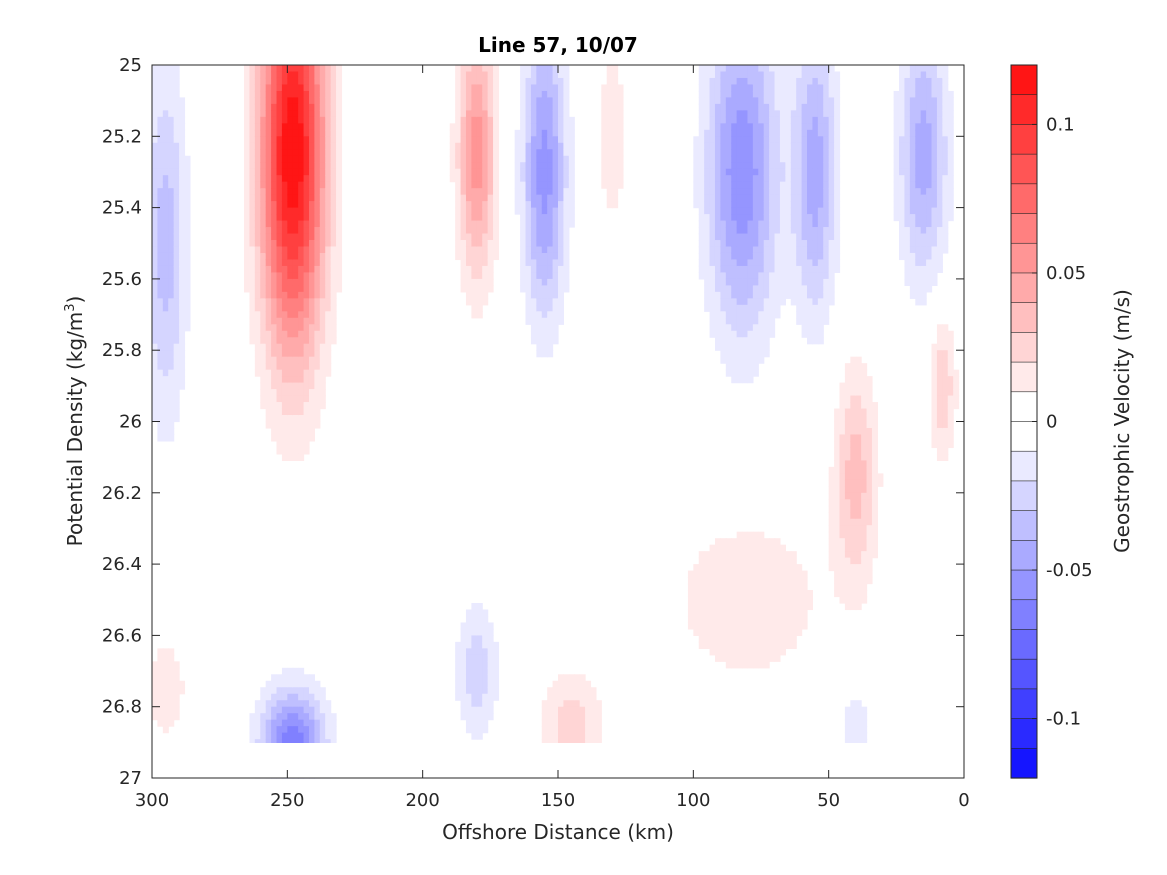 The width and height of the screenshot is (1167, 875). Describe the element at coordinates (1024, 733) in the screenshot. I see `colorbar-band` at that location.